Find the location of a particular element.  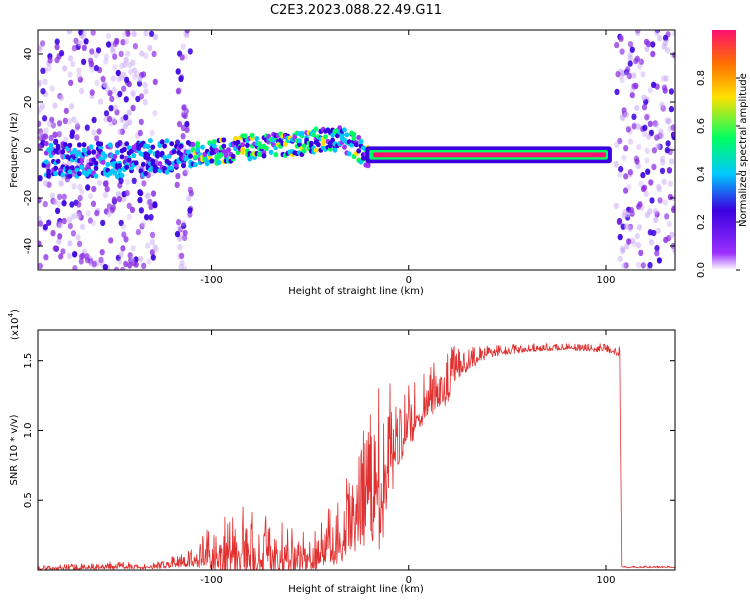

x-tick-label: 100 is located at coordinates (605, 280).